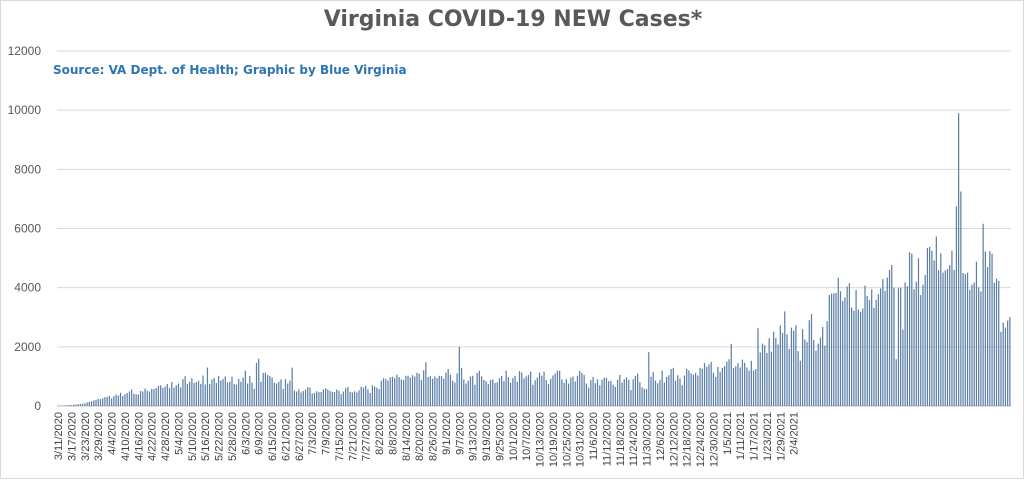 The width and height of the screenshot is (1024, 480). I want to click on x-tick-label: 3/11/2020, so click(59, 436).